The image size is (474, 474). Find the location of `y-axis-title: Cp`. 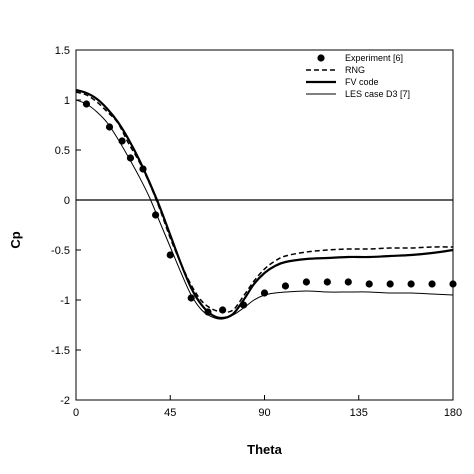

y-axis-title: Cp is located at coordinates (15, 239).